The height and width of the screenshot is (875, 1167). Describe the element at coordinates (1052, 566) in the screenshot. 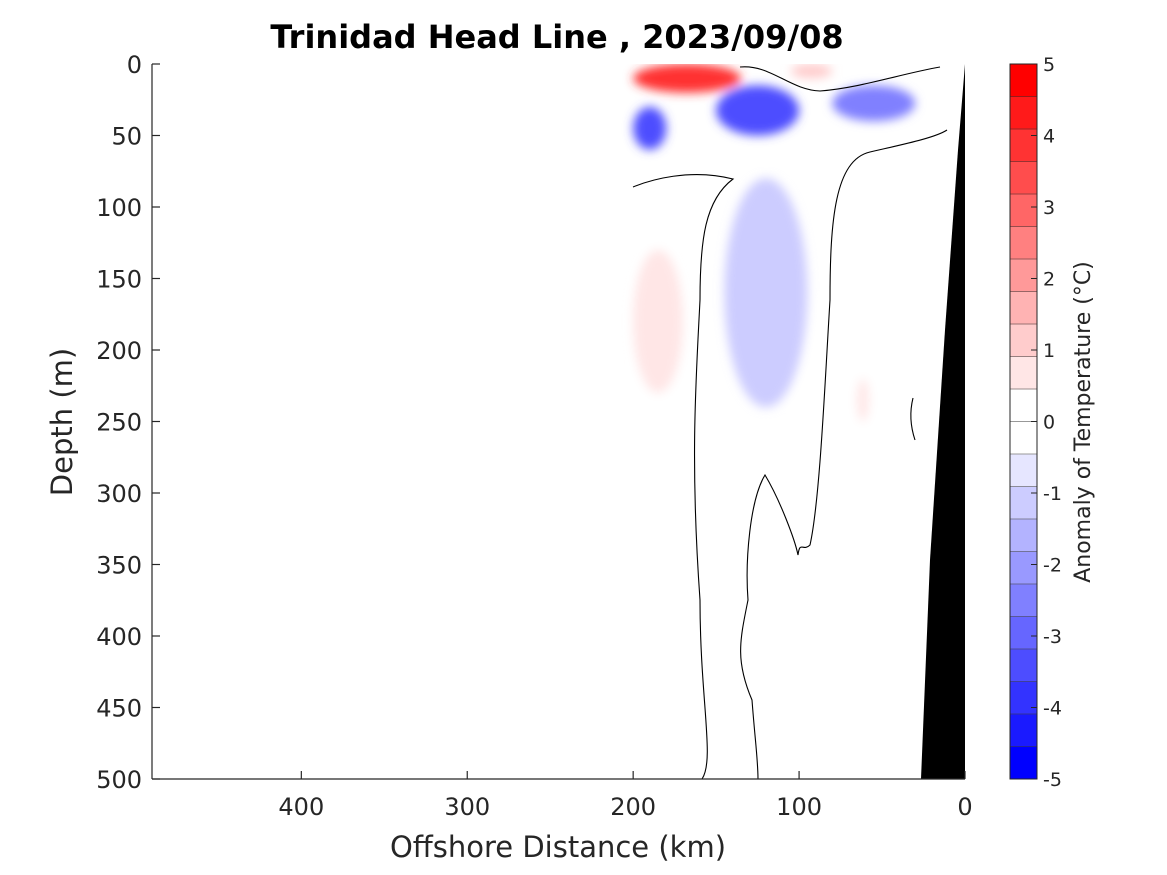

I see `colorbar-tick-label: -2` at that location.